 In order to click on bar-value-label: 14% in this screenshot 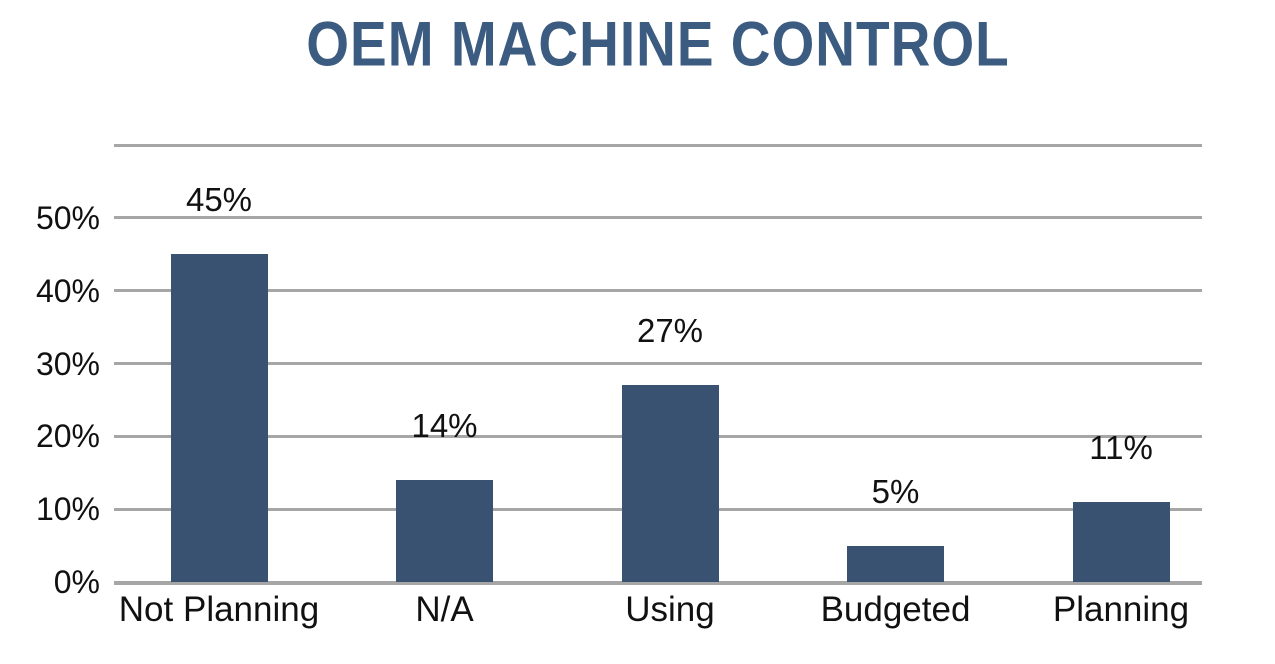, I will do `click(444, 426)`.